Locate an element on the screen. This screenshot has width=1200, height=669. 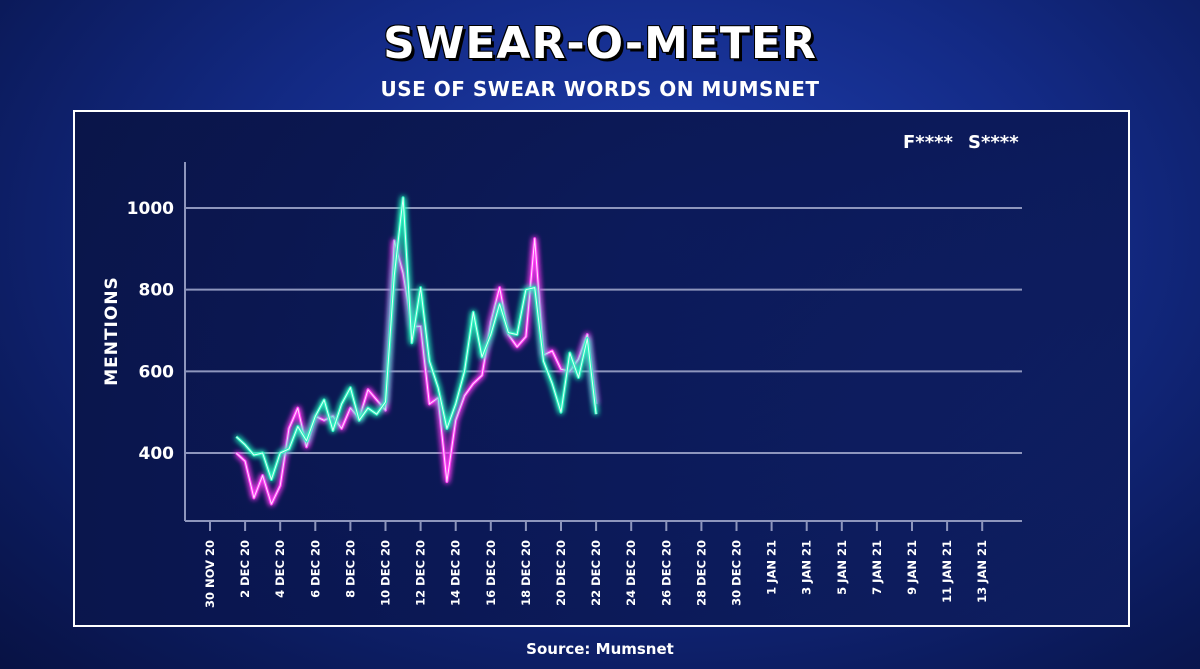
x-tick-label: 1 JAN 21 is located at coordinates (772, 567).